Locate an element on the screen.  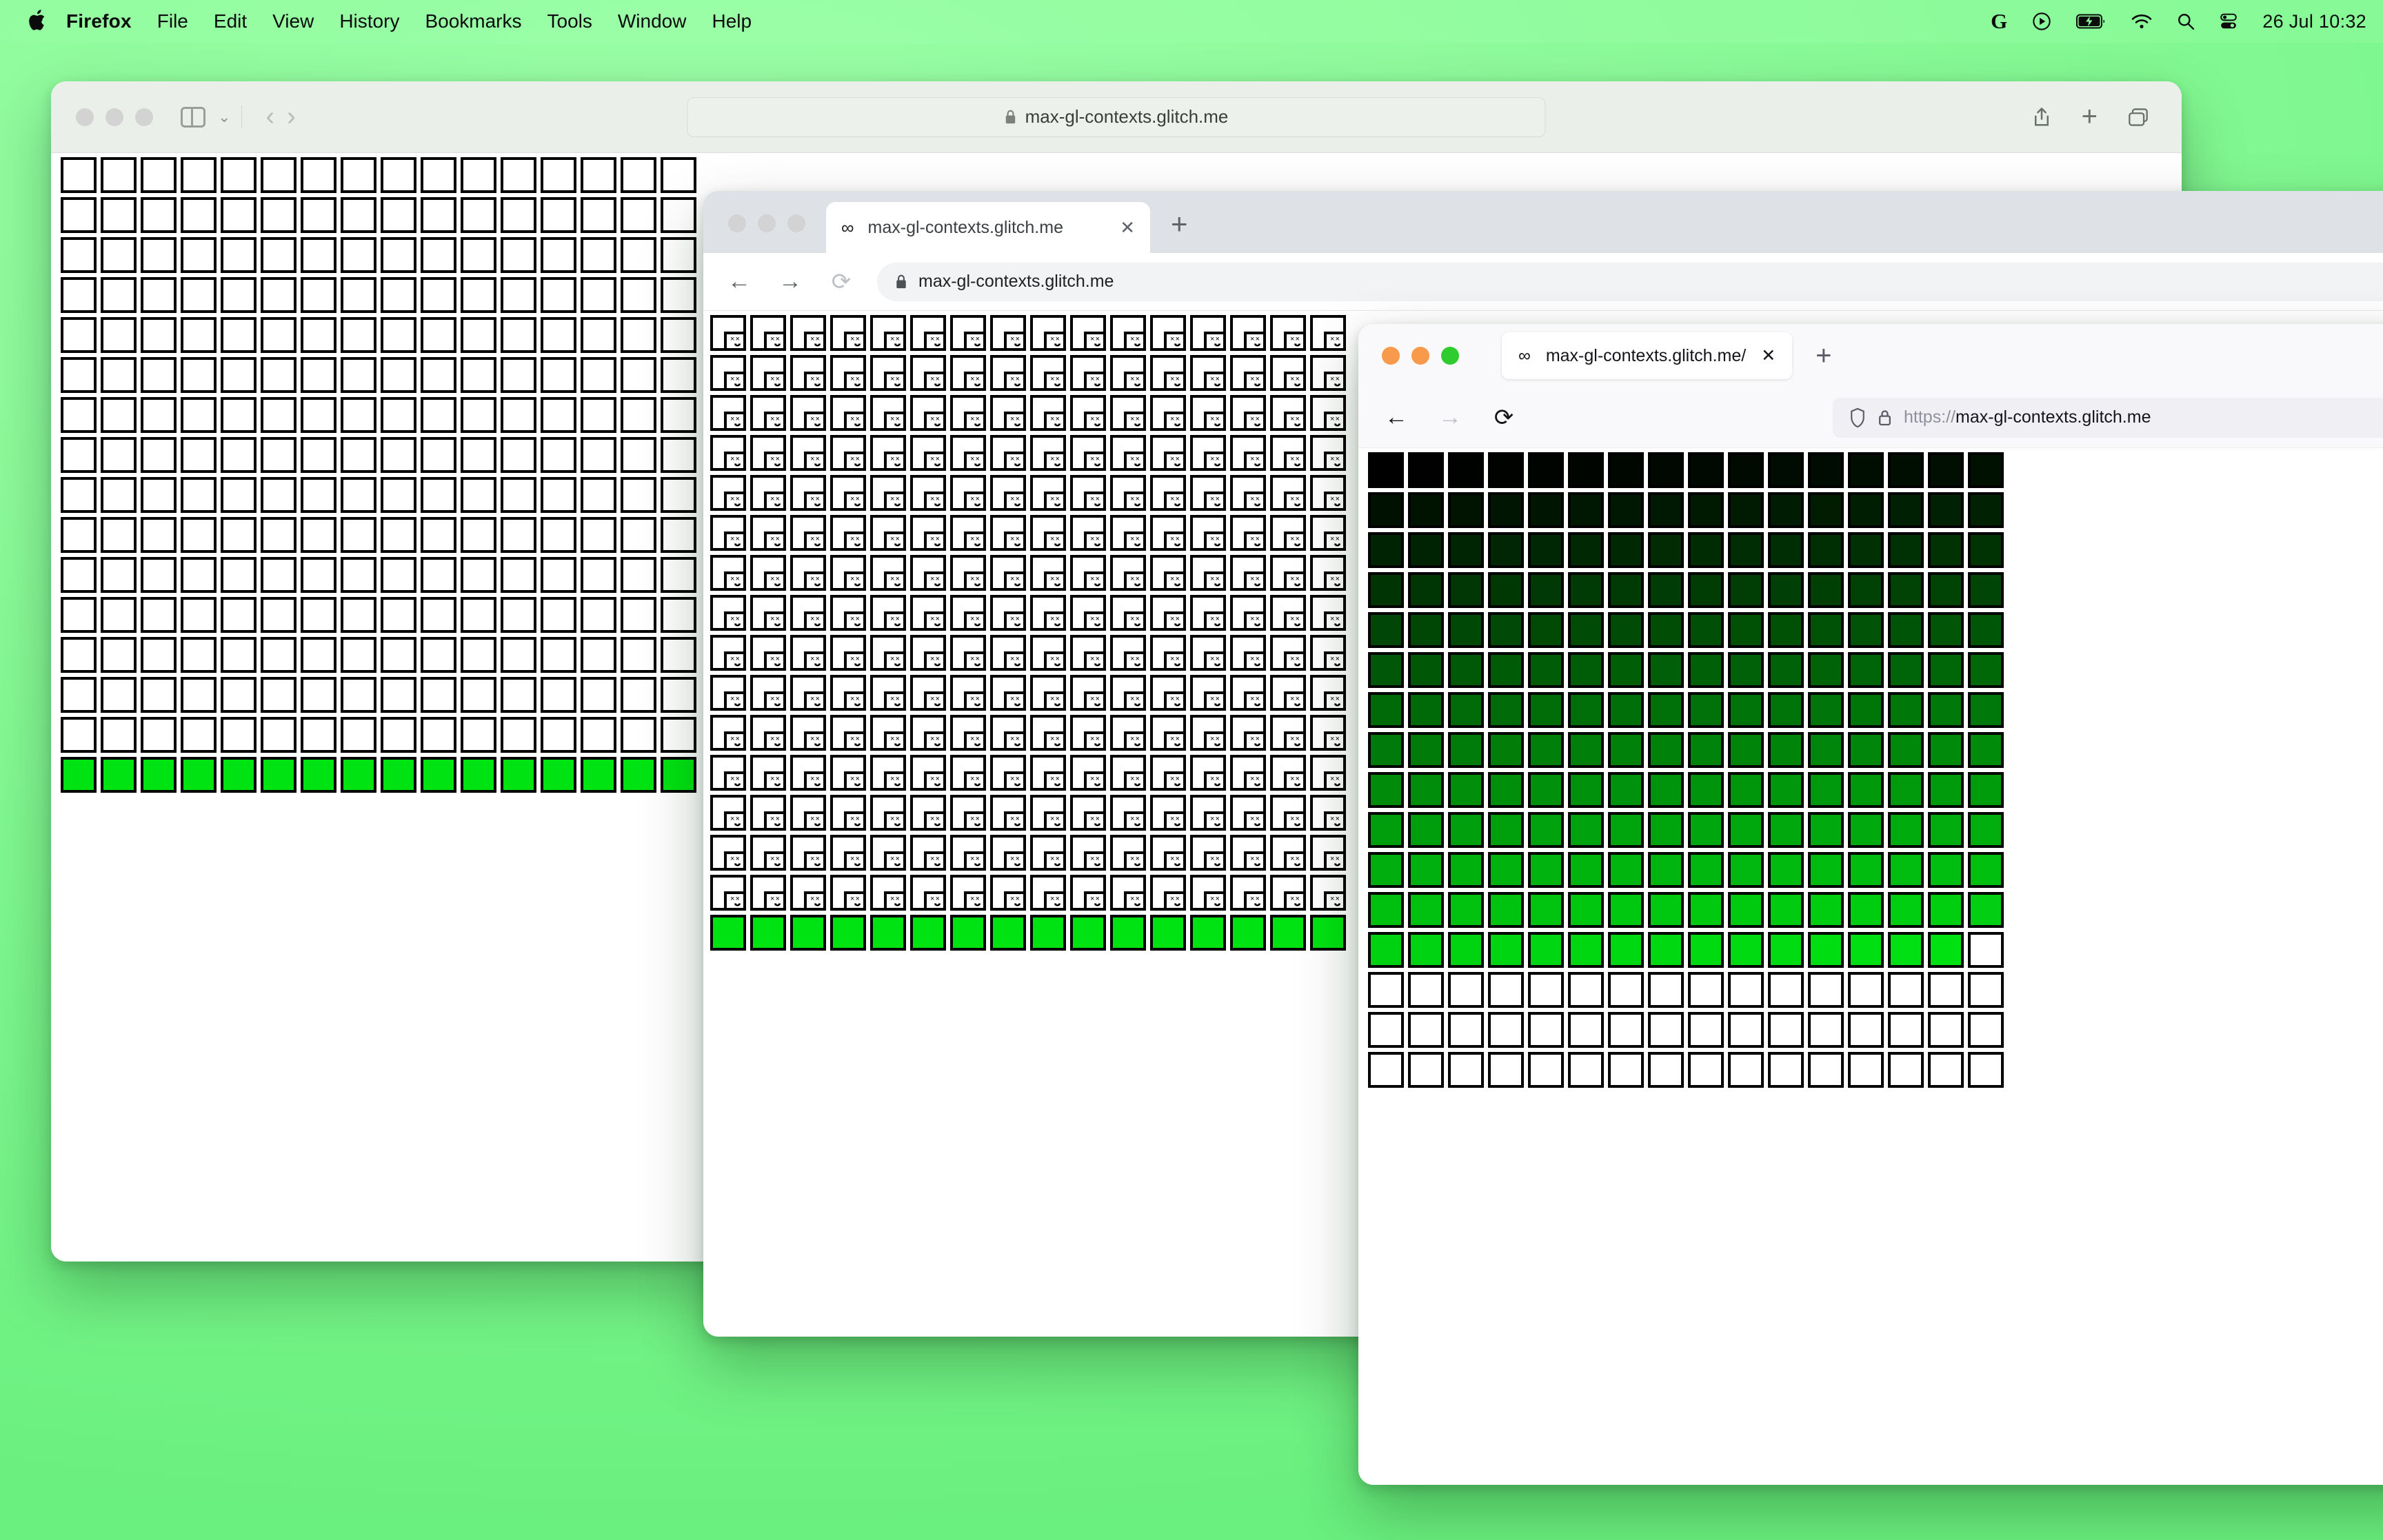
tabs-overview-icon is located at coordinates (2138, 118).